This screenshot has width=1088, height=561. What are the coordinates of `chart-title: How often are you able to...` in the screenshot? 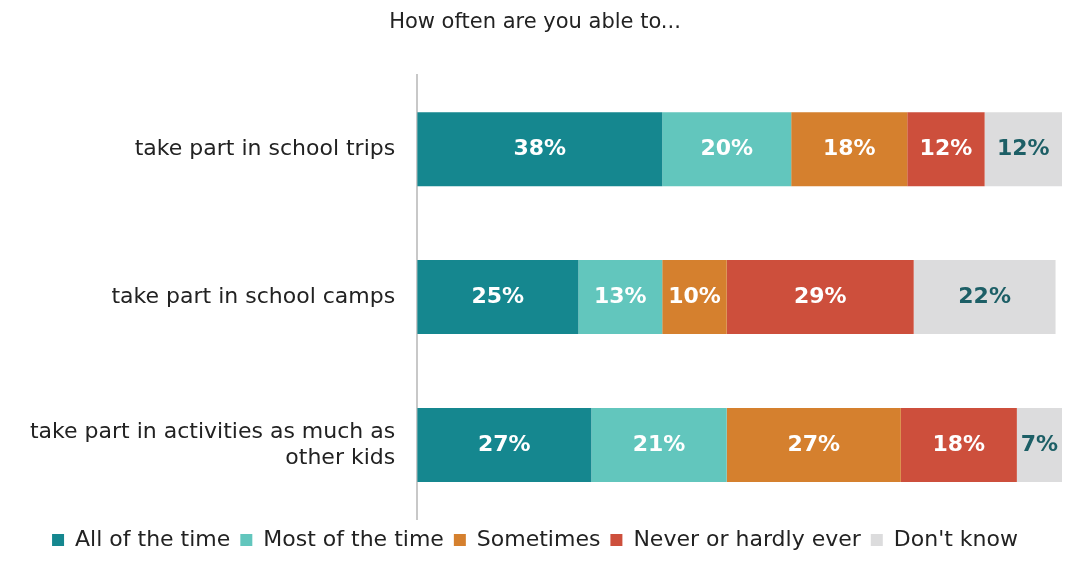 It's located at (535, 21).